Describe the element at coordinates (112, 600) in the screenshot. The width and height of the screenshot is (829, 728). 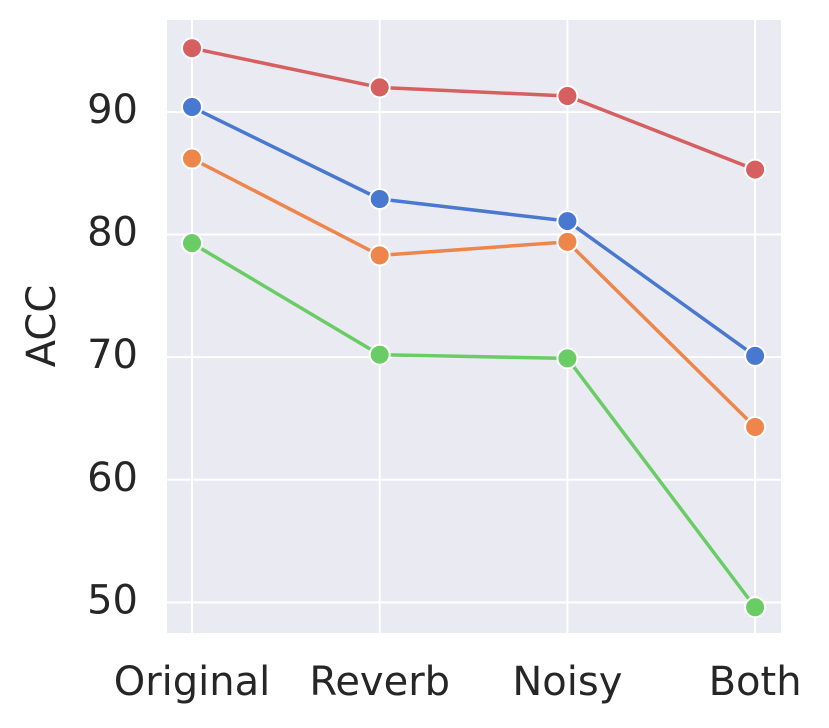
I see `y-tick-label: 50` at that location.